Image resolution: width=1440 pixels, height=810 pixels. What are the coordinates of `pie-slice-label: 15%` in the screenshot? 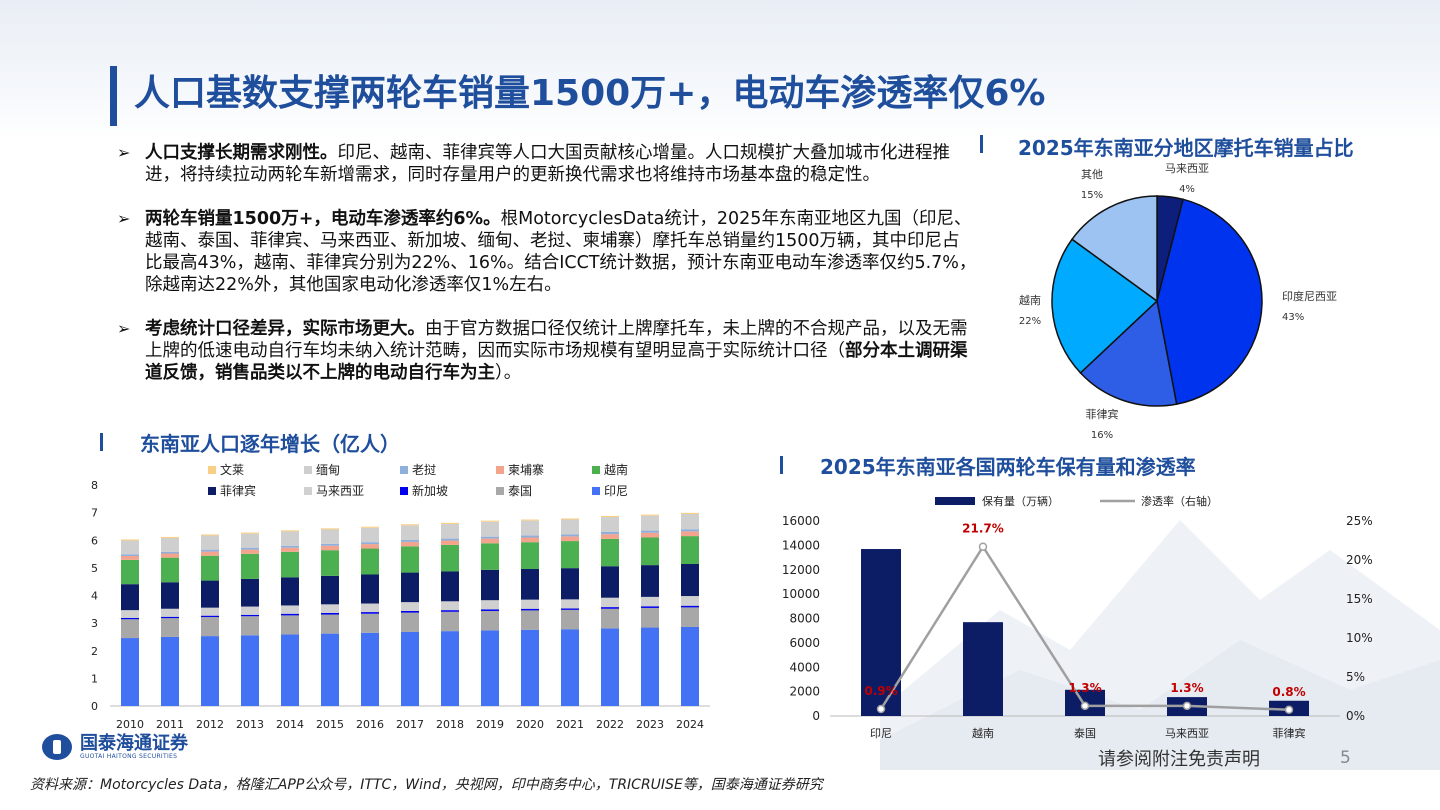 It's located at (1092, 195).